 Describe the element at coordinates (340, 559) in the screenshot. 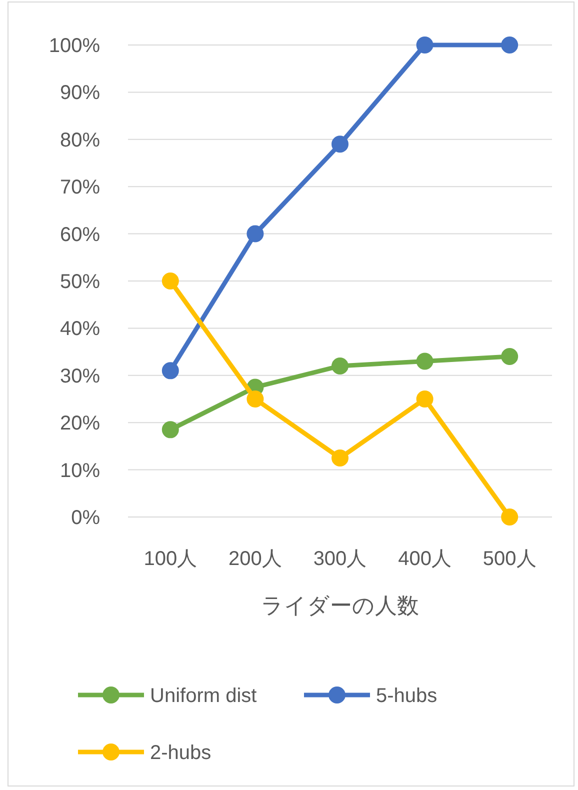

I see `x-tick-label: 300人` at that location.